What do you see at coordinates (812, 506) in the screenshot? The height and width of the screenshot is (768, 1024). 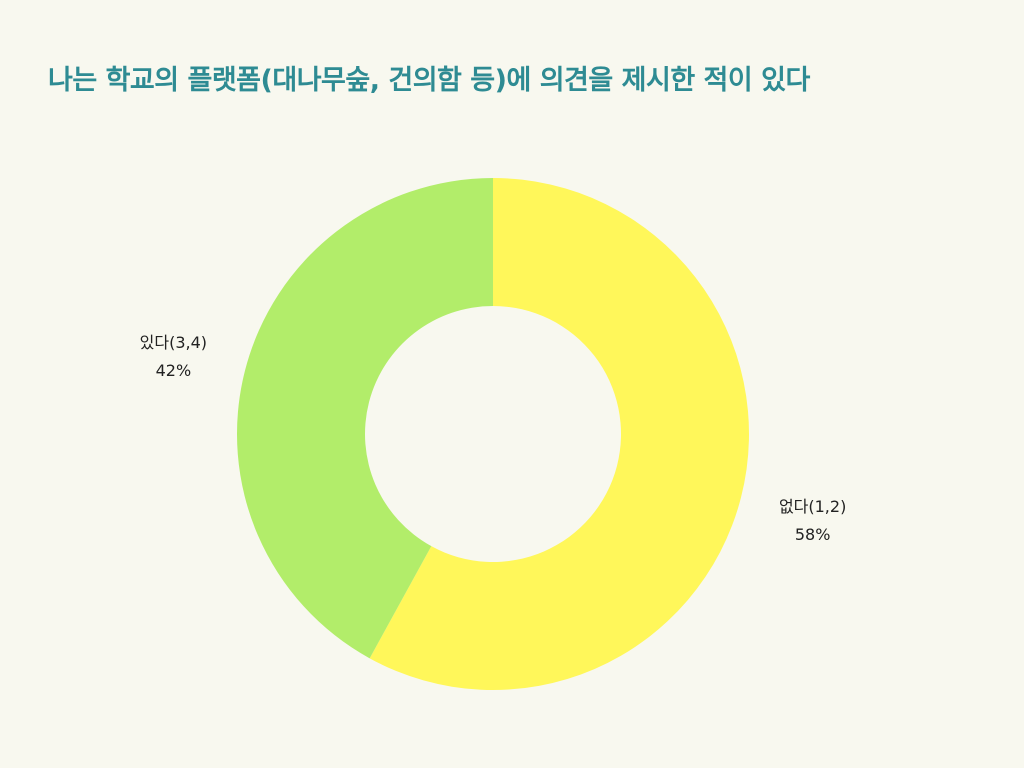 I see `slice-label-0: 없다(1,2)` at bounding box center [812, 506].